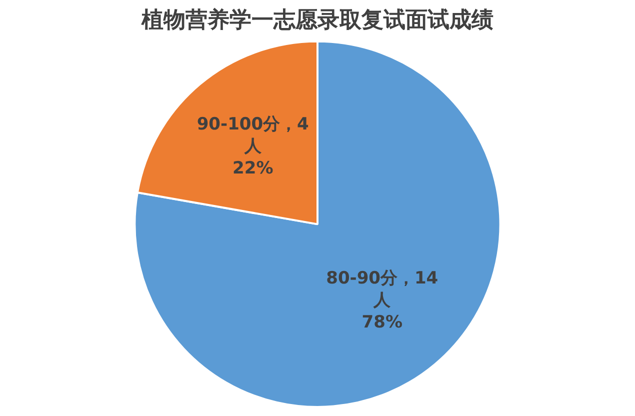  Describe the element at coordinates (253, 146) in the screenshot. I see `slice-label: 90-100分，4 人 22%` at that location.